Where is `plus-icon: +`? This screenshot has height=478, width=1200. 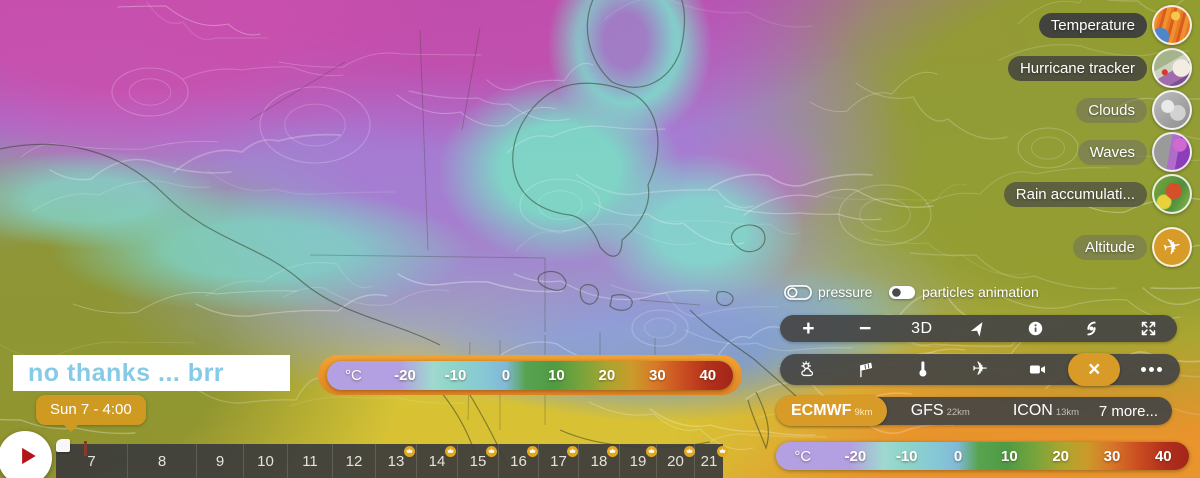
plus-icon: + is located at coordinates (808, 328).